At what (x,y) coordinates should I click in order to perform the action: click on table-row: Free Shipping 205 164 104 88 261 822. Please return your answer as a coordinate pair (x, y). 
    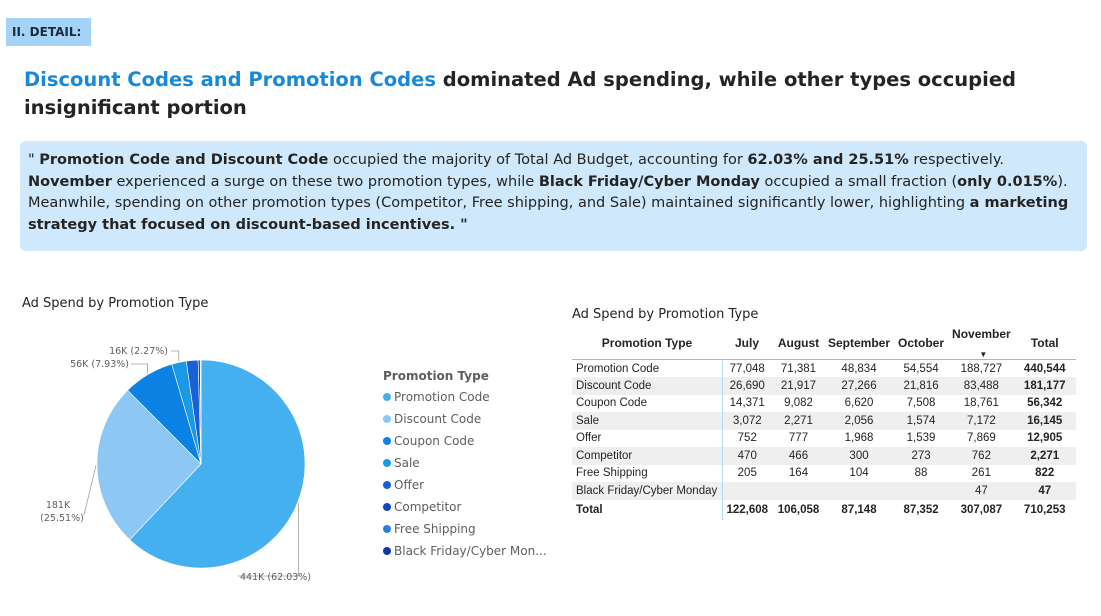
    Looking at the image, I should click on (824, 473).